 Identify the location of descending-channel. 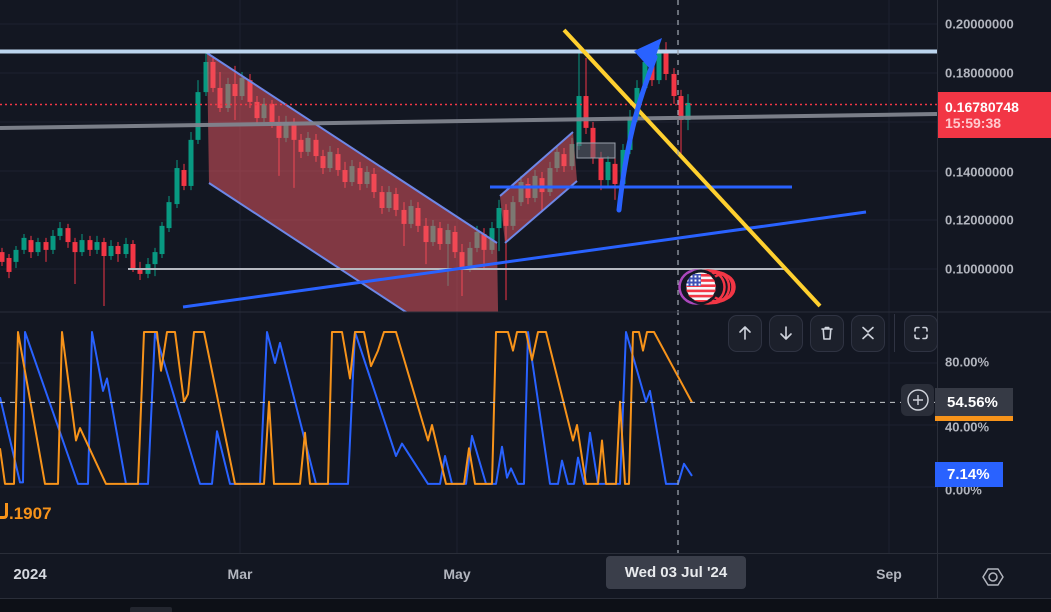
(353, 182).